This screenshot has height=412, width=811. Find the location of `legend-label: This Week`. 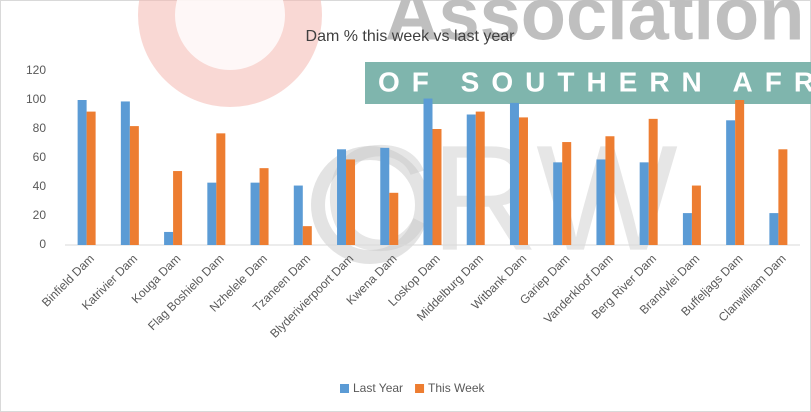

legend-label: This Week is located at coordinates (456, 388).